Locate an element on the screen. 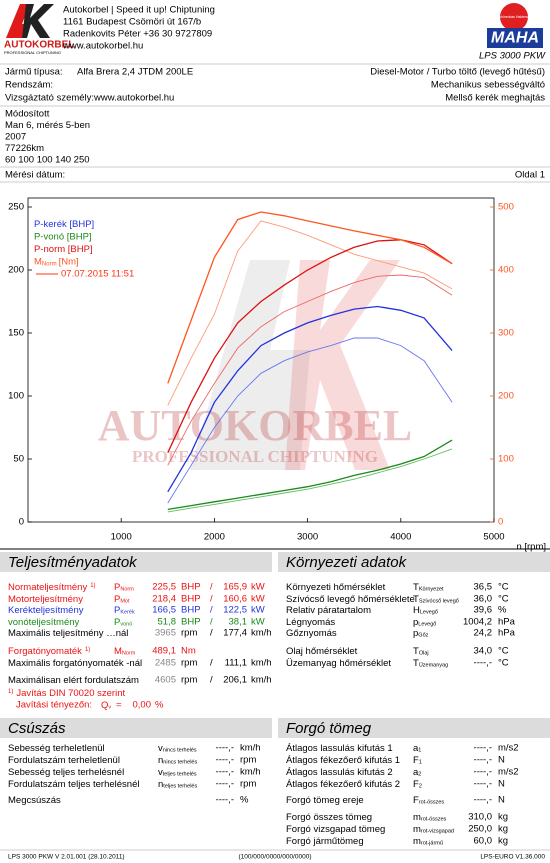 Image resolution: width=550 pixels, height=863 pixels. row-unit: kg is located at coordinates (503, 817).